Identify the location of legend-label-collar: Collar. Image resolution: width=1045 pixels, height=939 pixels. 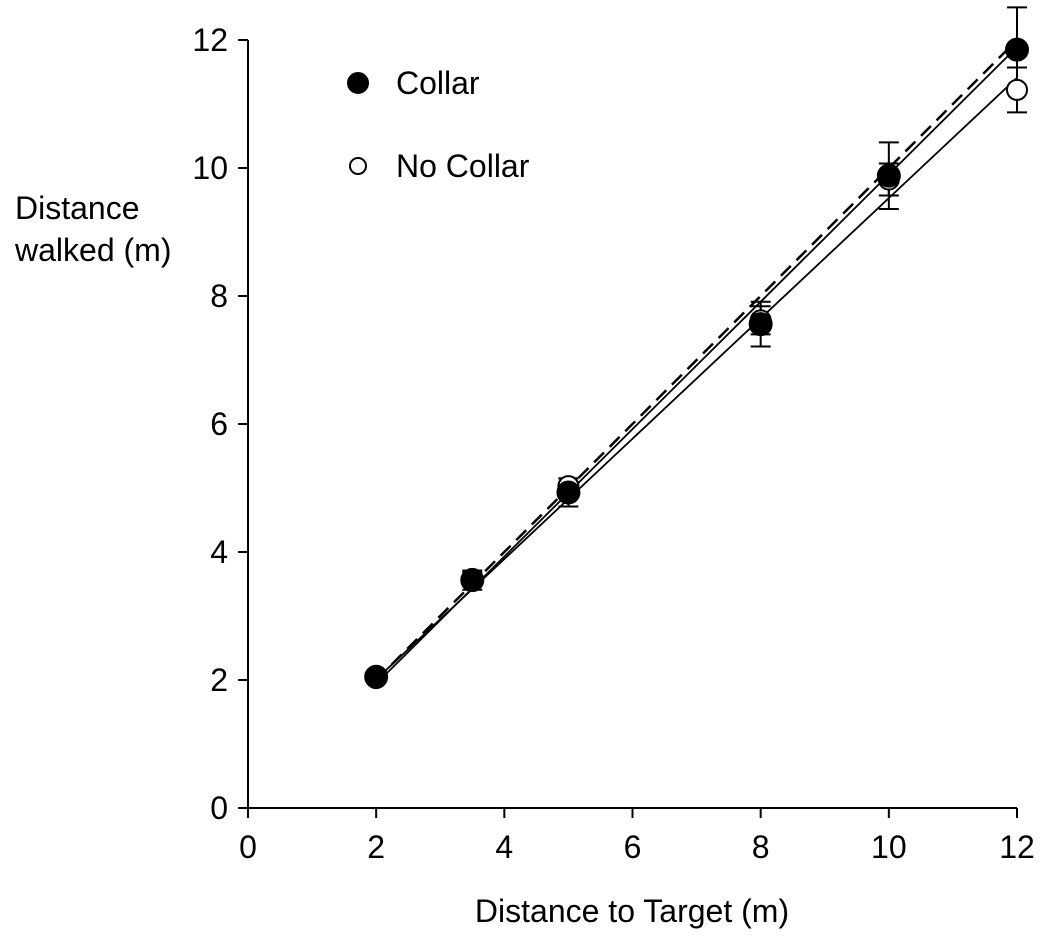
(438, 83).